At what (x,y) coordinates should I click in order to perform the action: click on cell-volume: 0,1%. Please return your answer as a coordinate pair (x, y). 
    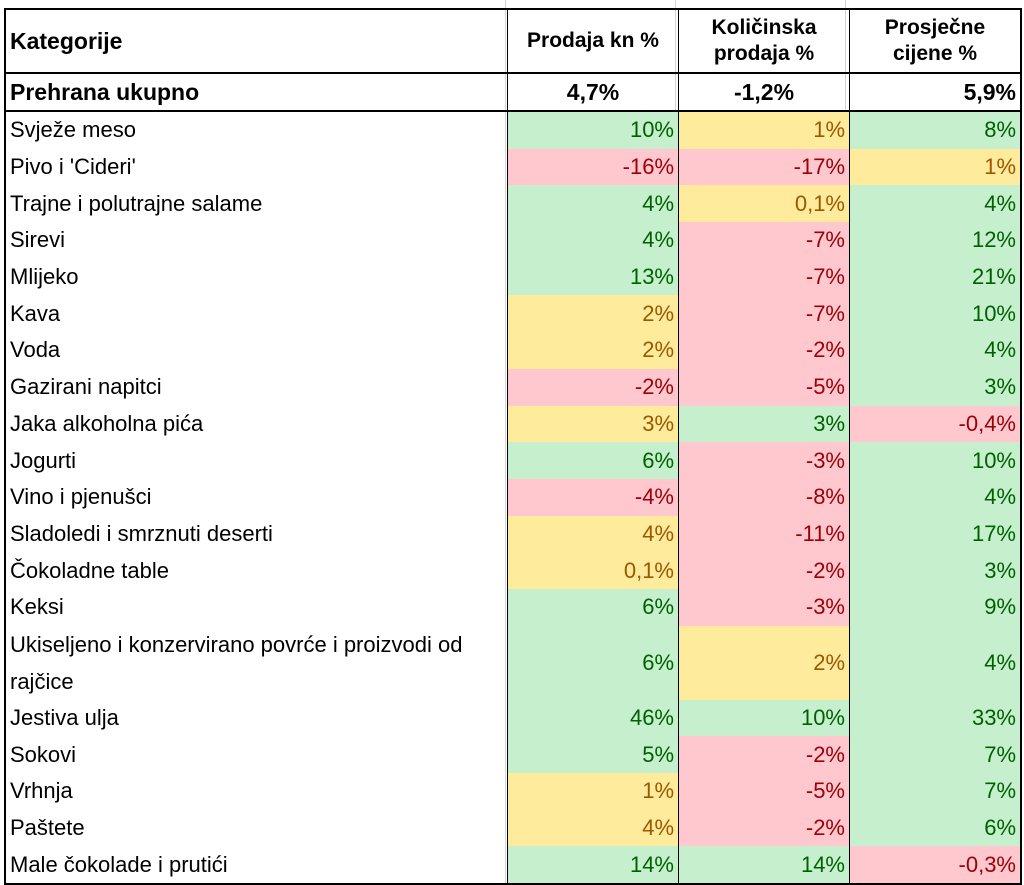
    Looking at the image, I should click on (764, 204).